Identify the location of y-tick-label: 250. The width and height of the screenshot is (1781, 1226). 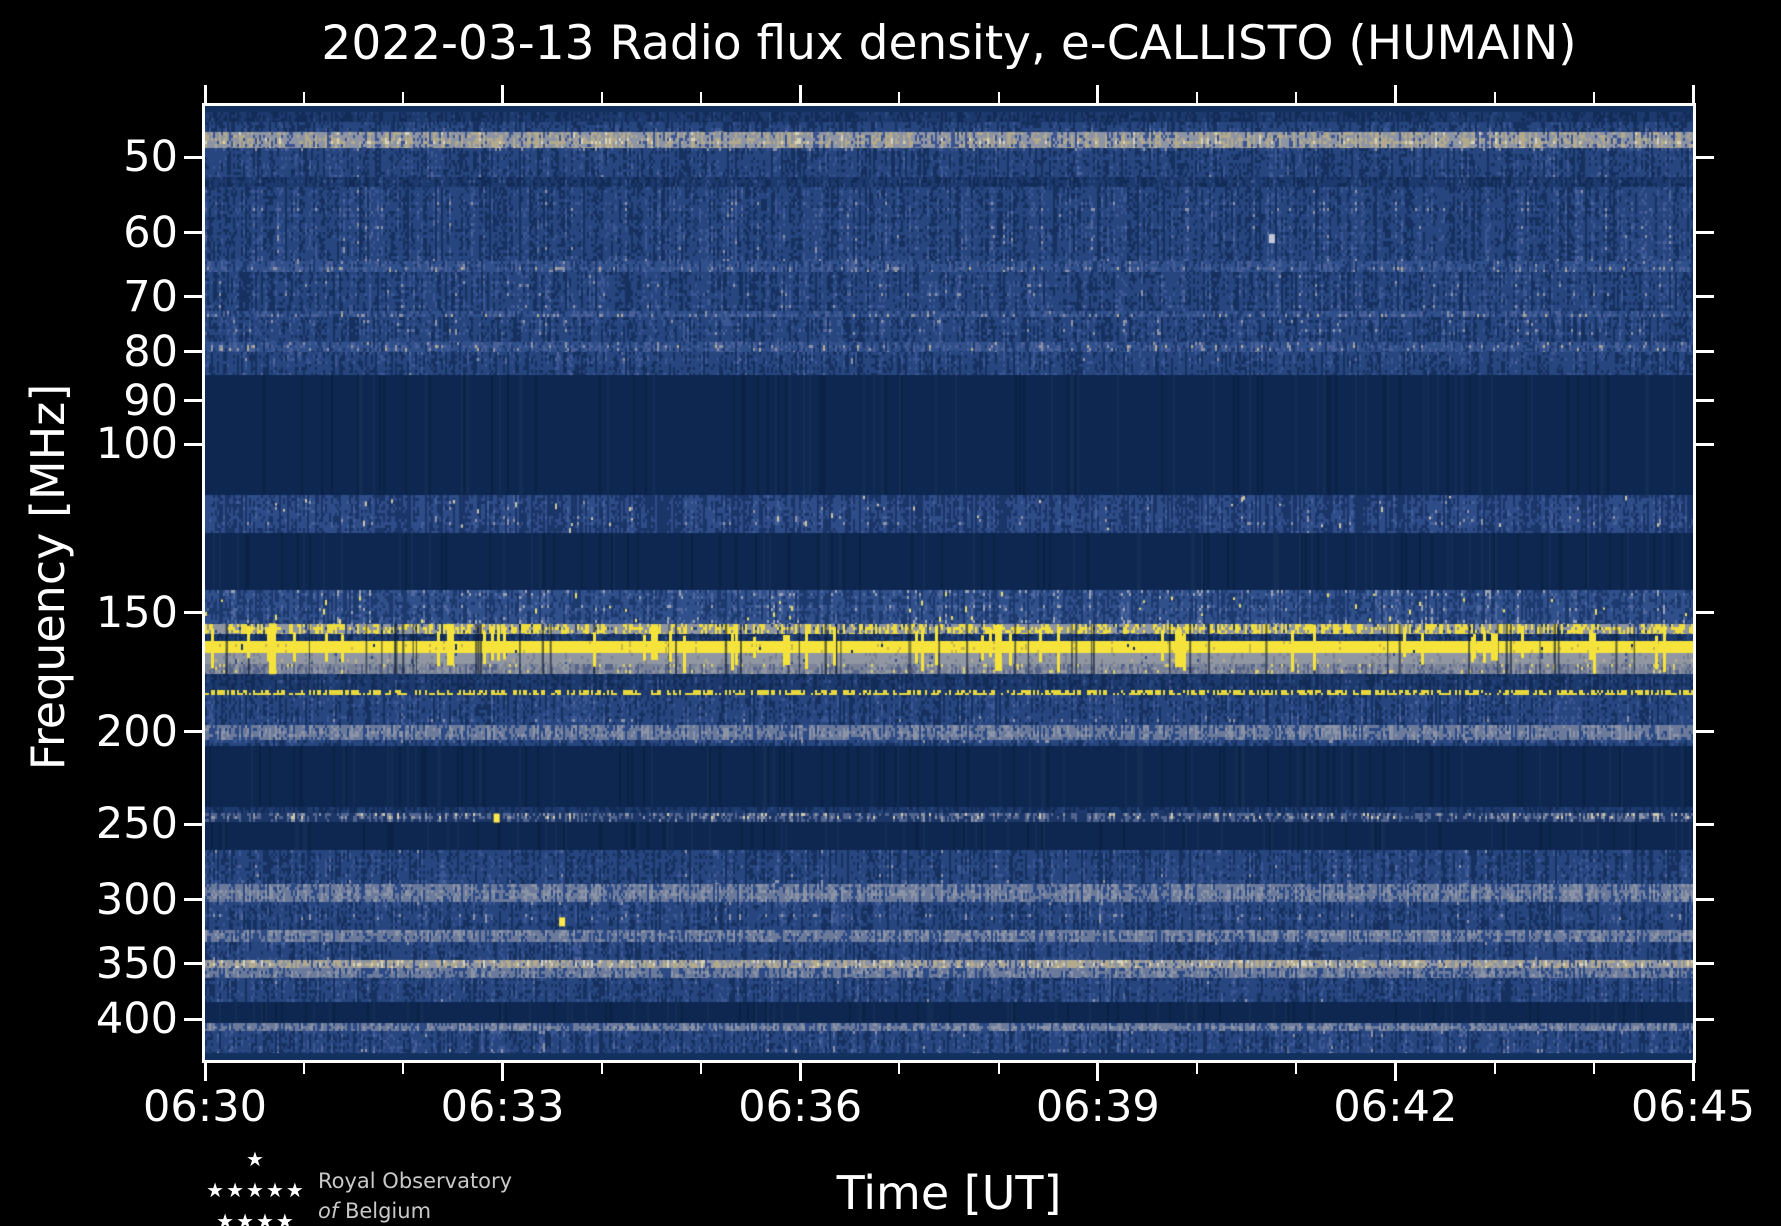
(136, 824).